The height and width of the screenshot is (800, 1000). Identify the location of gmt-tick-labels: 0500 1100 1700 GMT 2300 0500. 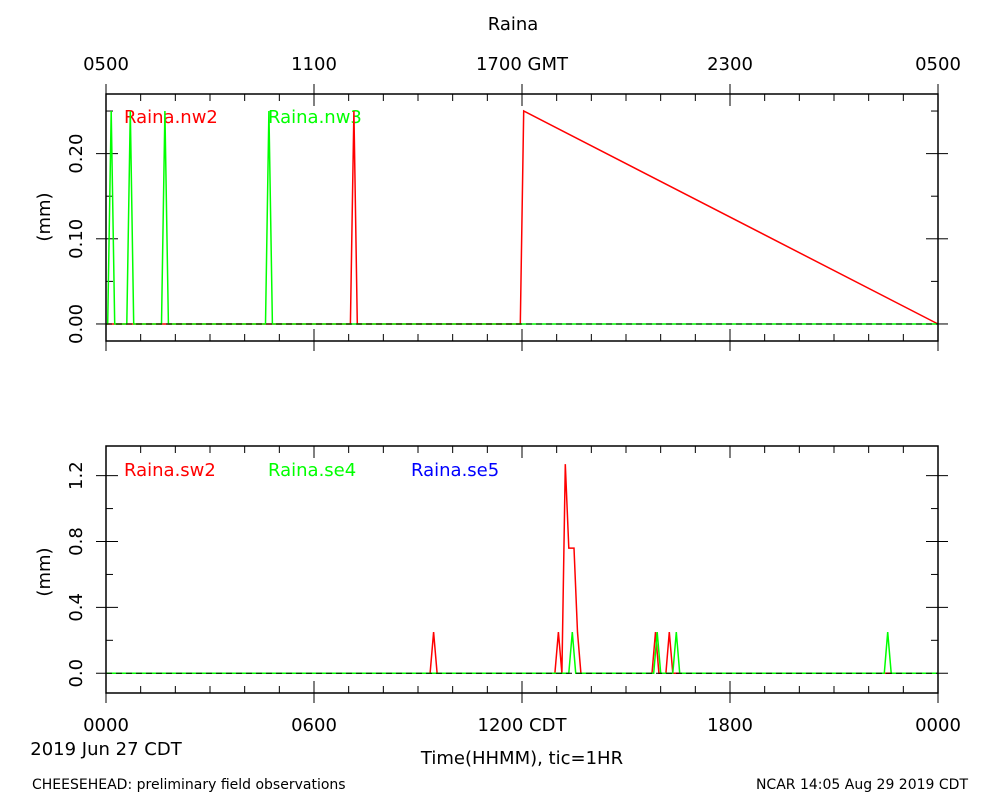
(522, 64).